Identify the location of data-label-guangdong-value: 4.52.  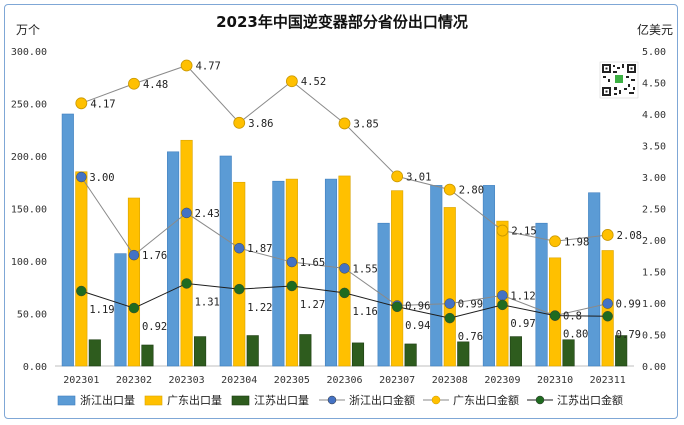
(313, 82).